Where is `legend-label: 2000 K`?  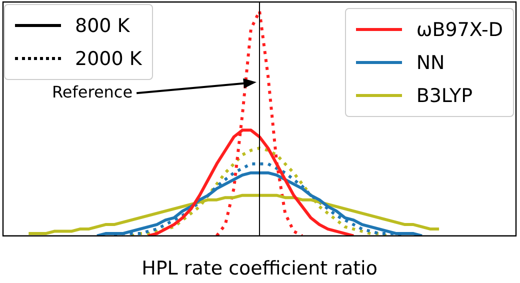 legend-label: 2000 K is located at coordinates (108, 59).